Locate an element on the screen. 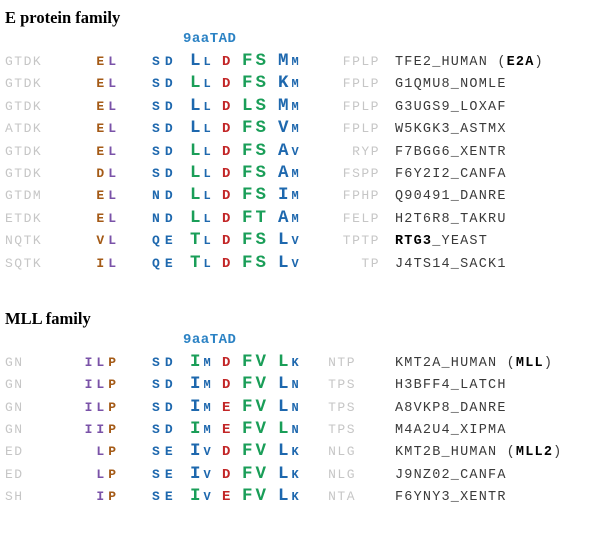  protein-id: F7BGG6_XENTR is located at coordinates (451, 152).